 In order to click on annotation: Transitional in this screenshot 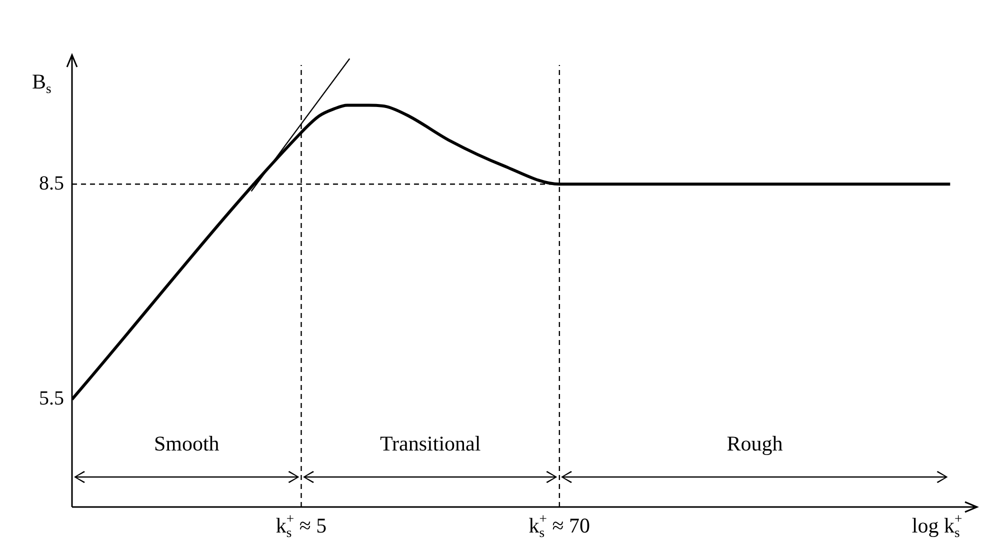, I will do `click(430, 444)`.